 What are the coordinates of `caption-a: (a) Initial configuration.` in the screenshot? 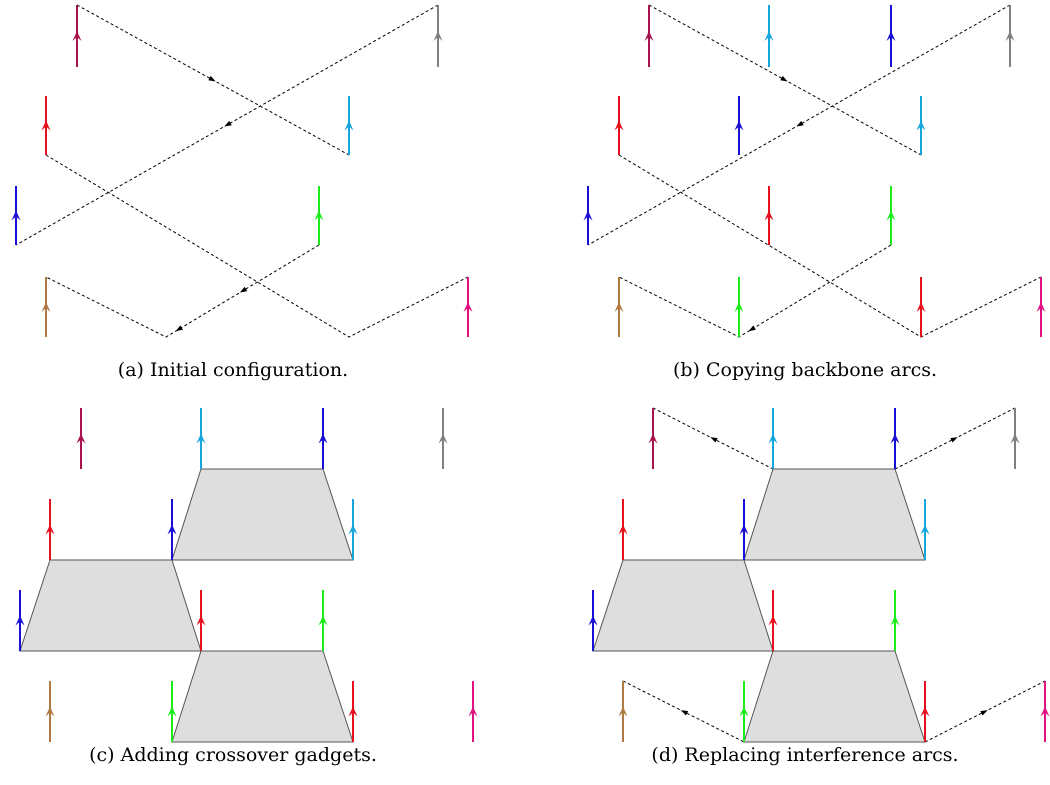 It's located at (233, 370).